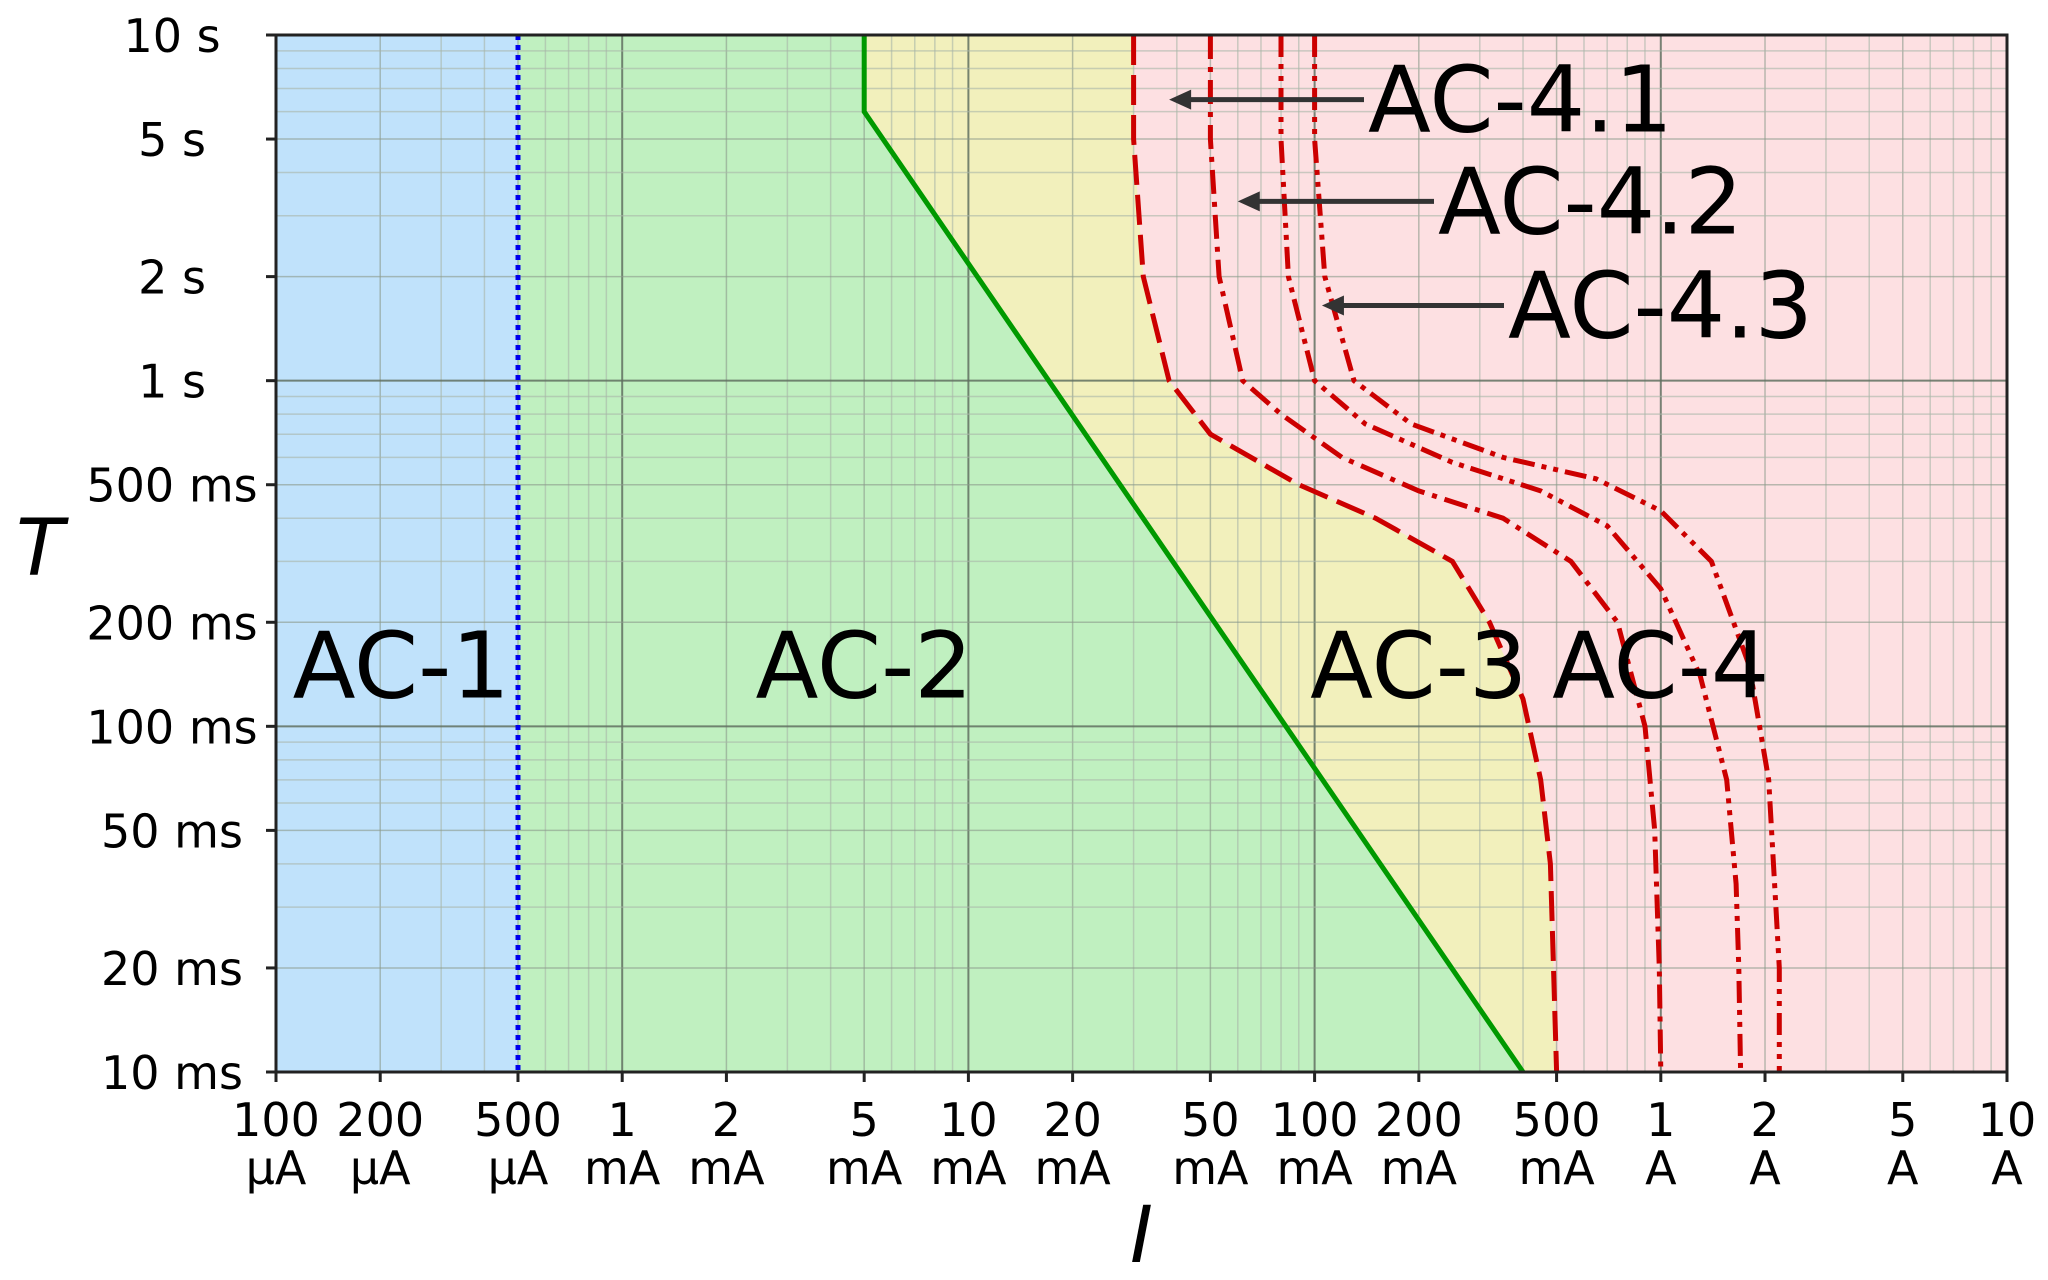 This screenshot has height=1280, width=2048. Describe the element at coordinates (171, 36) in the screenshot. I see `y-tick-label: 10 s` at that location.